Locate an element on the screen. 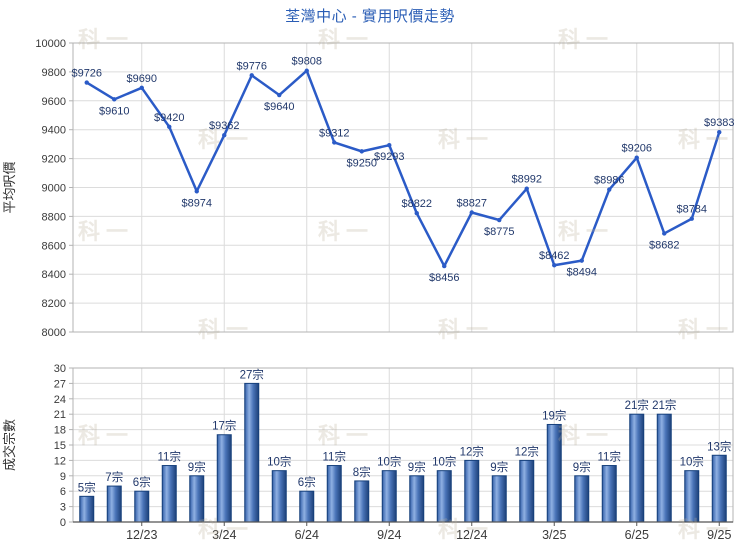 Image resolution: width=740 pixels, height=550 pixels. price-data-label: $9362 is located at coordinates (224, 126).